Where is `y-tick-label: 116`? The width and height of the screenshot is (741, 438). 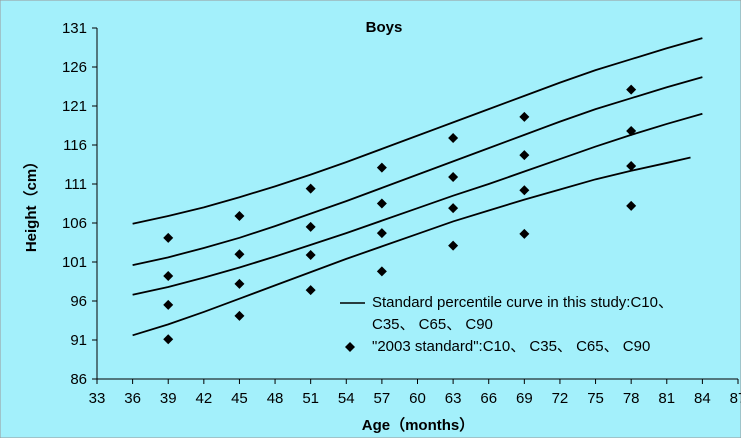
y-tick-label: 116 is located at coordinates (75, 145).